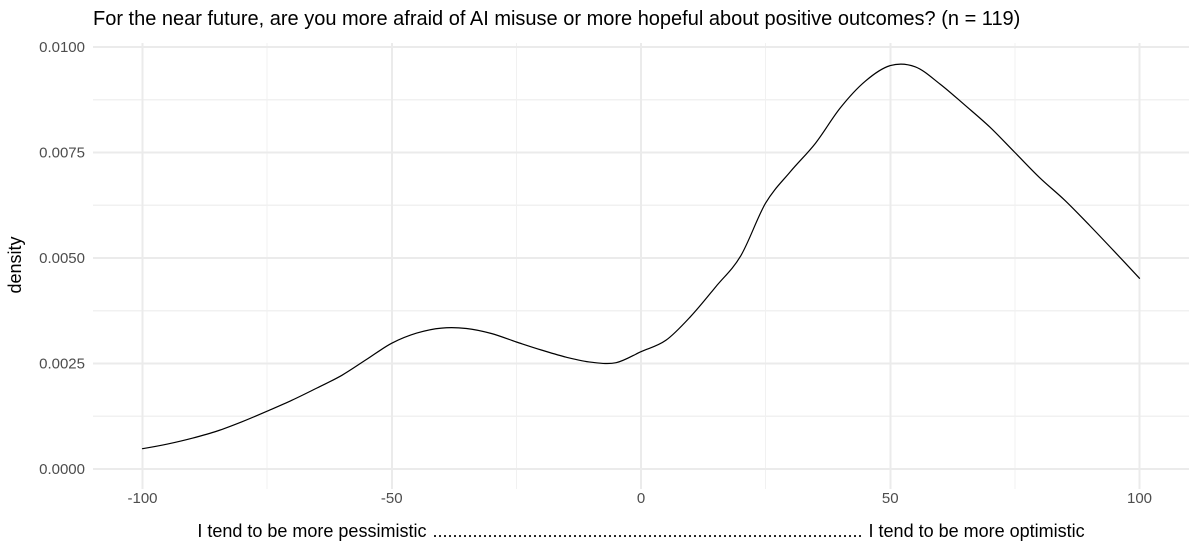  Describe the element at coordinates (62, 153) in the screenshot. I see `y-tick-label: 0.0075` at that location.